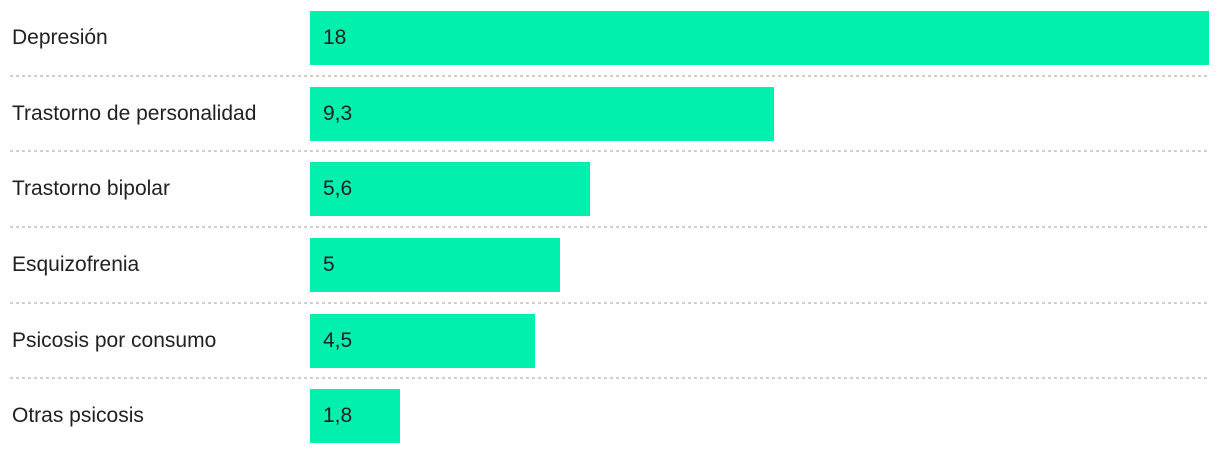  Describe the element at coordinates (759, 416) in the screenshot. I see `bar-track: 1,8` at that location.